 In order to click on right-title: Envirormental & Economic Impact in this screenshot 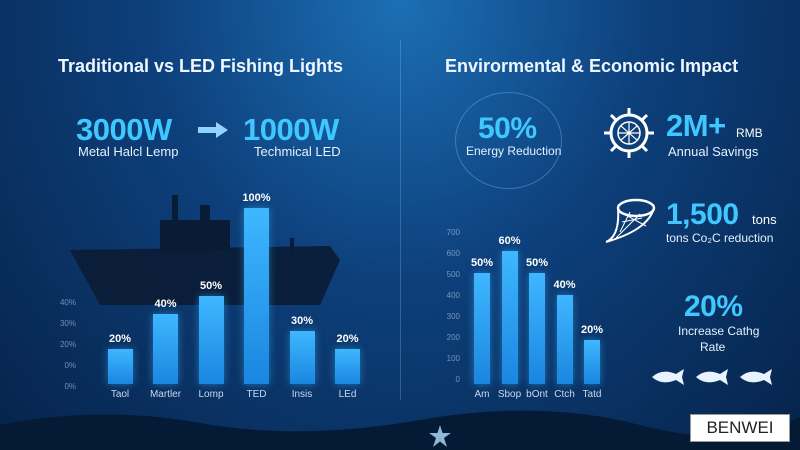, I will do `click(592, 66)`.